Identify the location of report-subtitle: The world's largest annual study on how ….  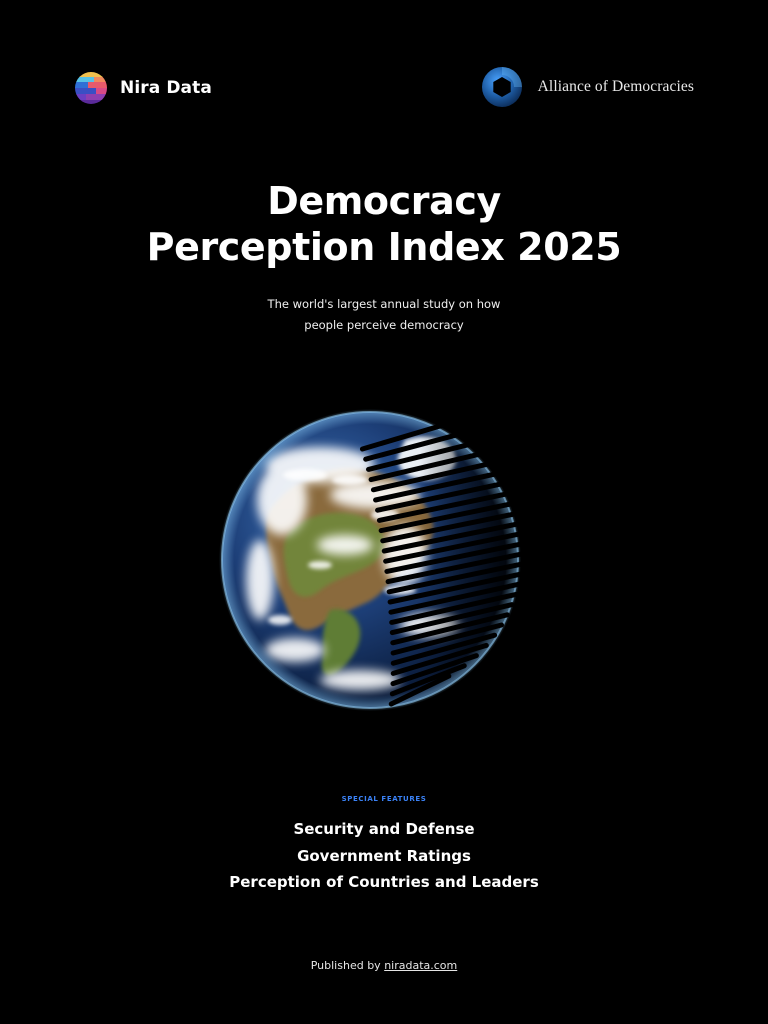
(384, 315).